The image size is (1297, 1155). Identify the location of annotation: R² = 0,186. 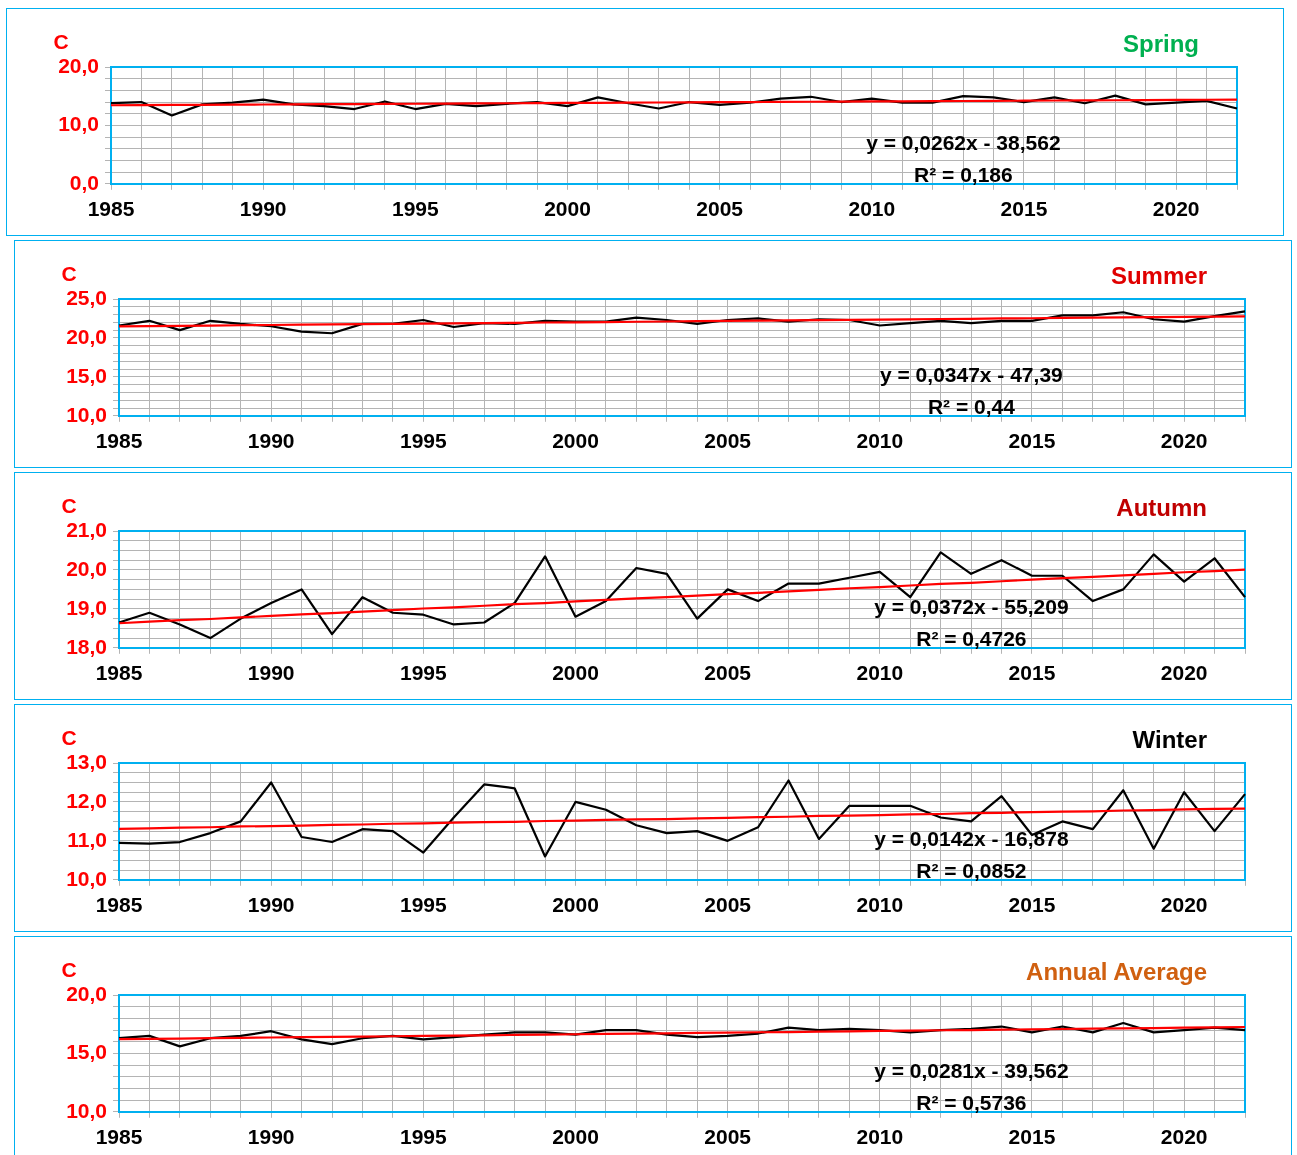
(963, 174).